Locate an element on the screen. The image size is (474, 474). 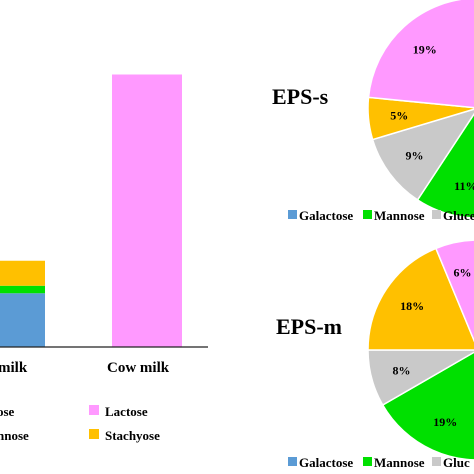
pie2-slice-stachyose is located at coordinates (420, 299).